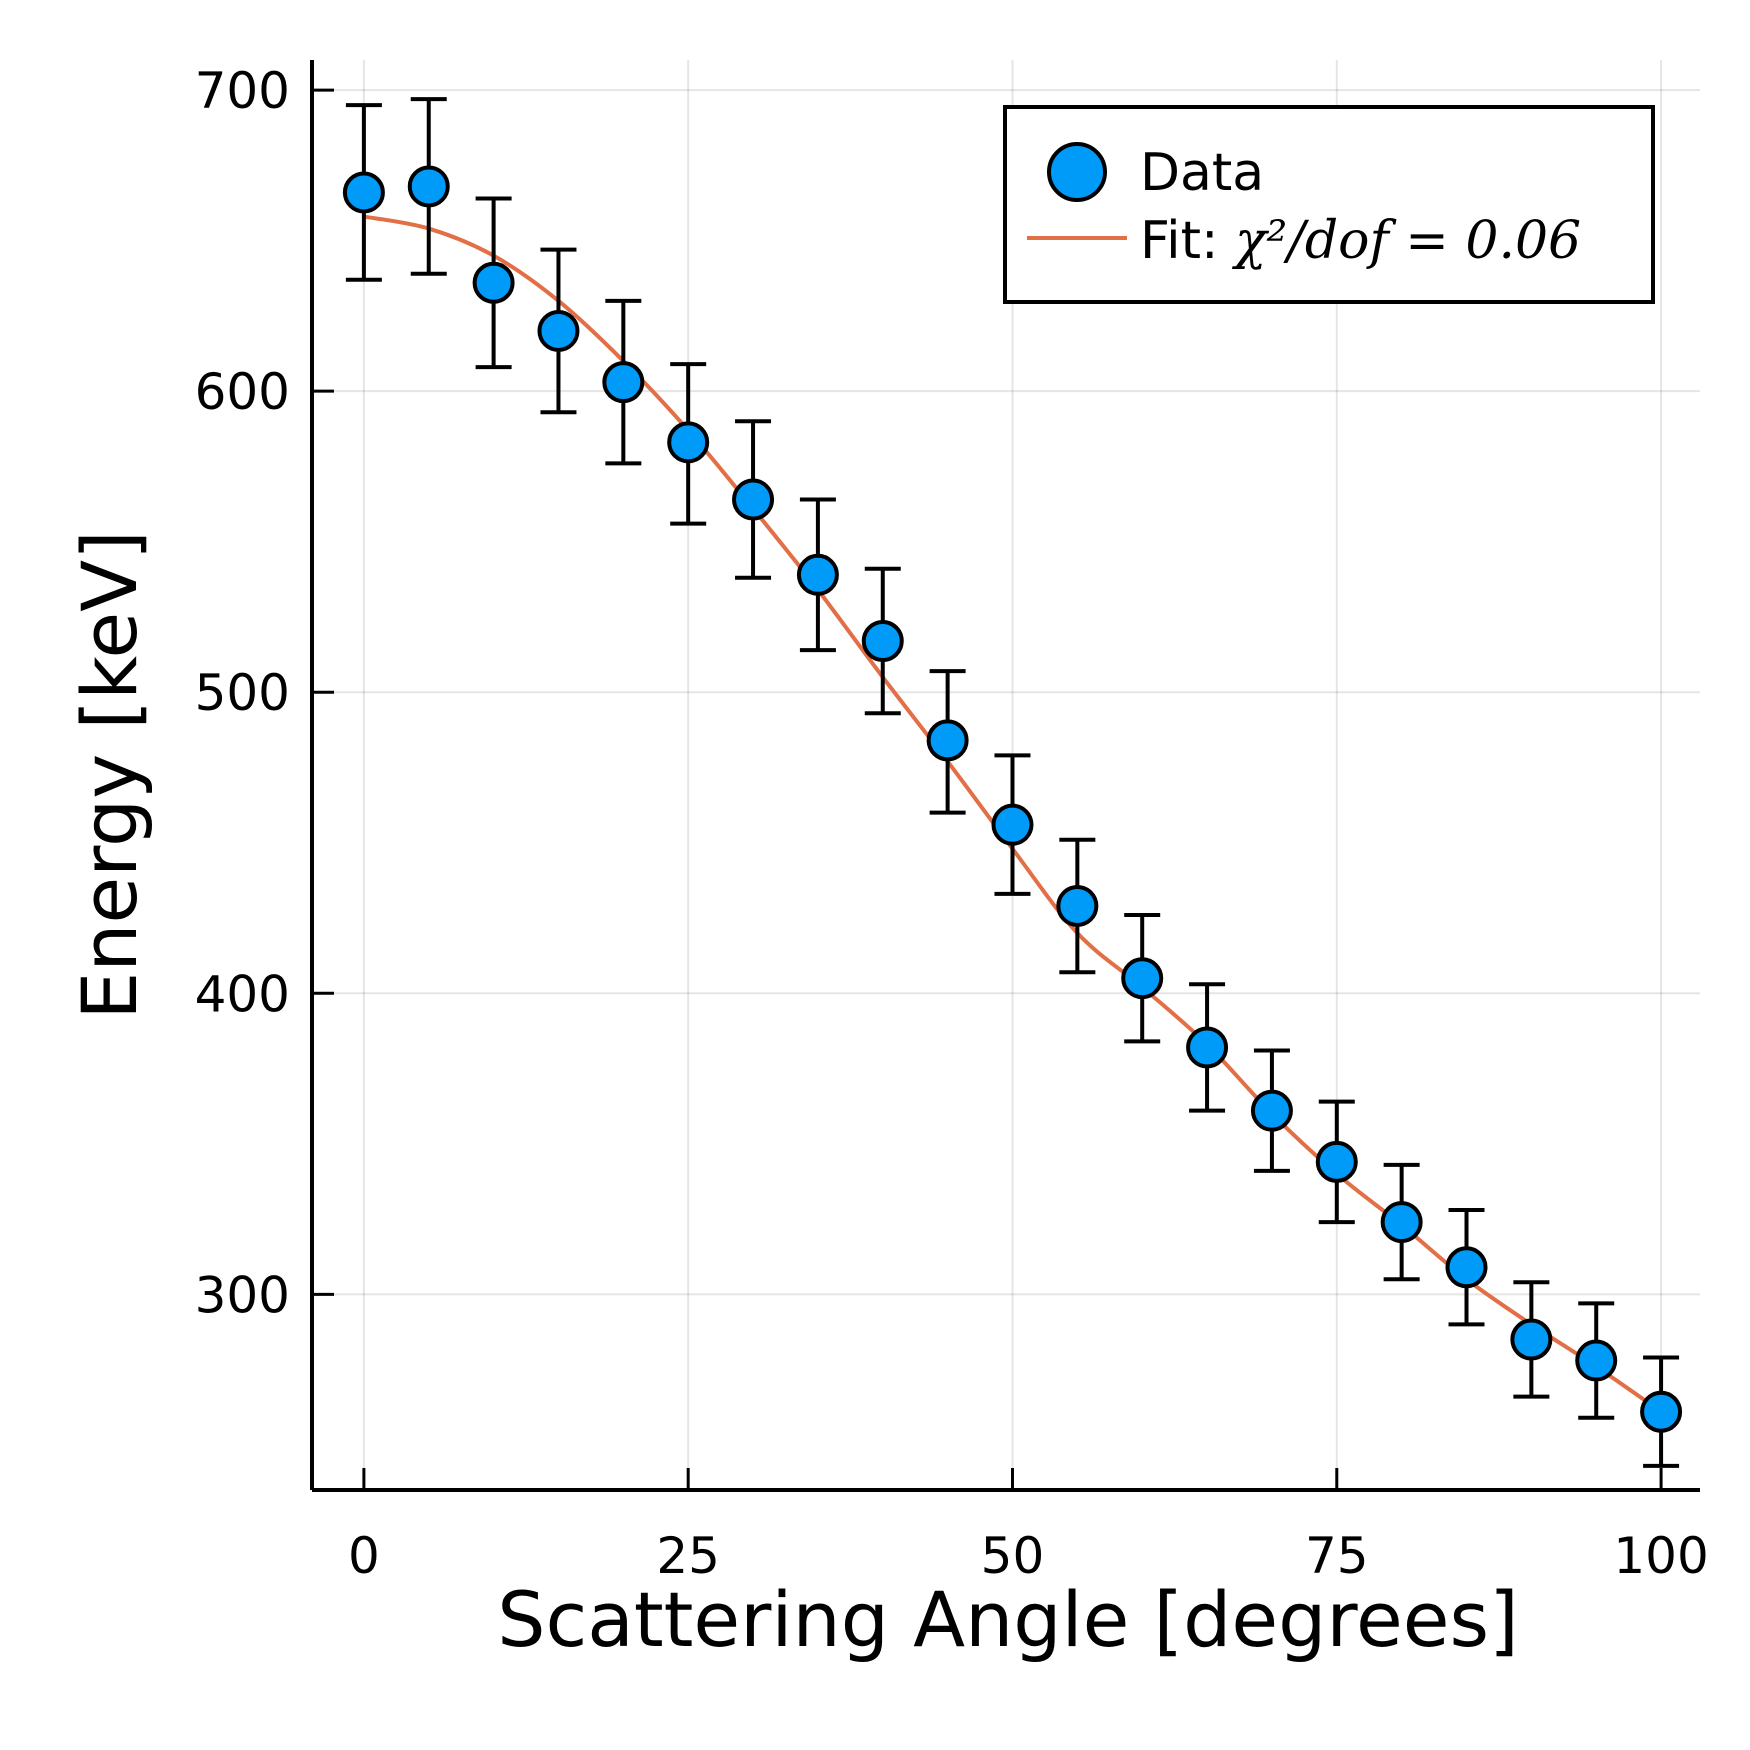  I want to click on x-tick-label: 50, so click(1013, 1556).